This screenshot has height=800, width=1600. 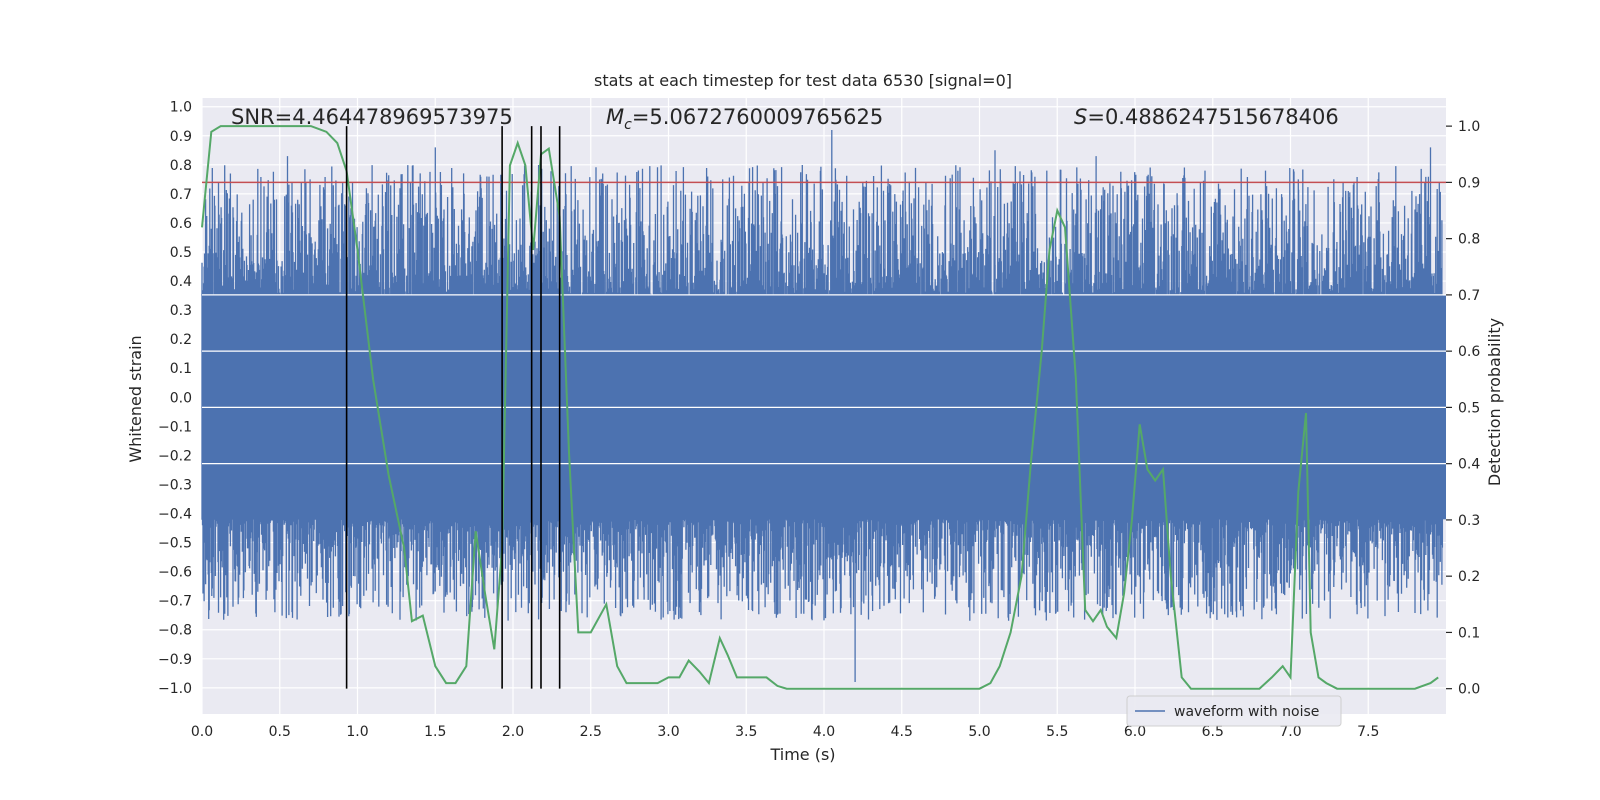 What do you see at coordinates (1469, 408) in the screenshot?
I see `y-right-tick-label: 0.5` at bounding box center [1469, 408].